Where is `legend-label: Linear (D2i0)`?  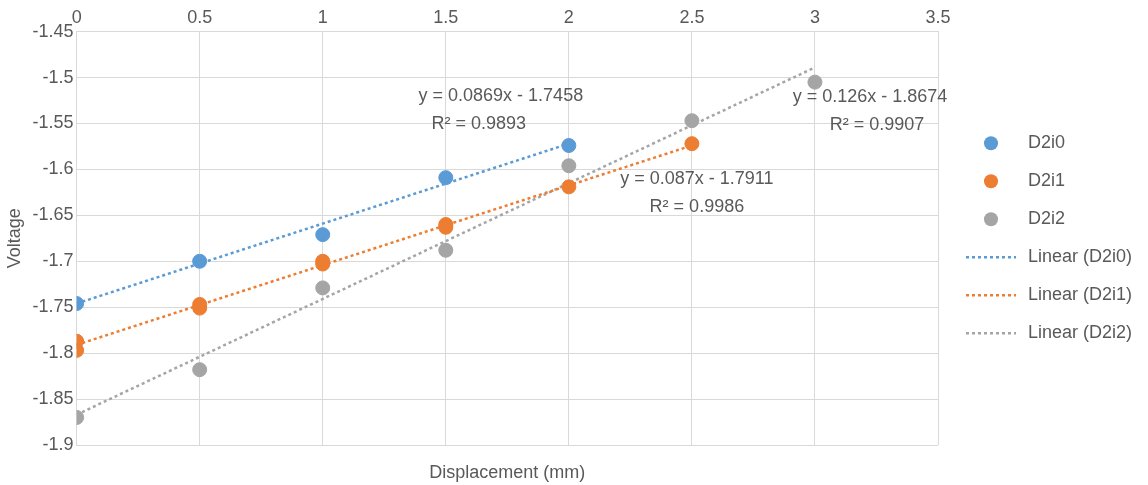
legend-label: Linear (D2i0) is located at coordinates (1080, 256).